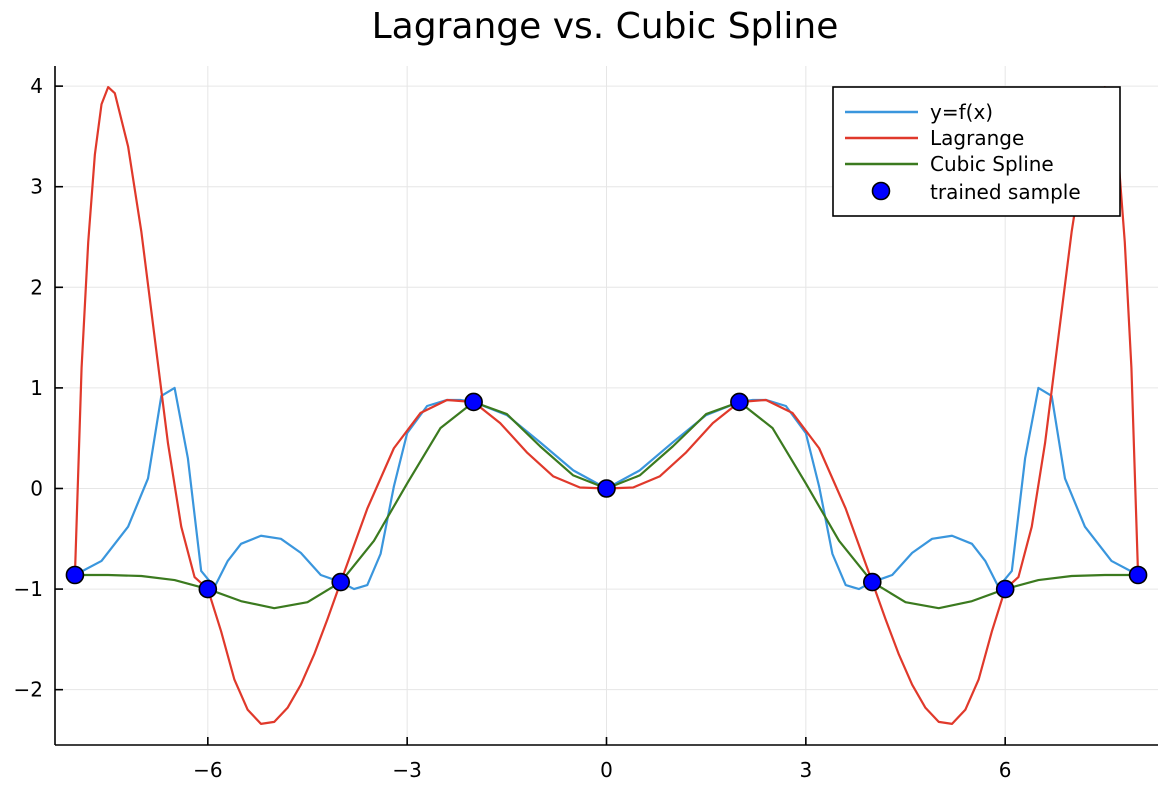 The width and height of the screenshot is (1174, 812). Describe the element at coordinates (977, 138) in the screenshot. I see `legend-label-lagrange: Lagrange` at that location.